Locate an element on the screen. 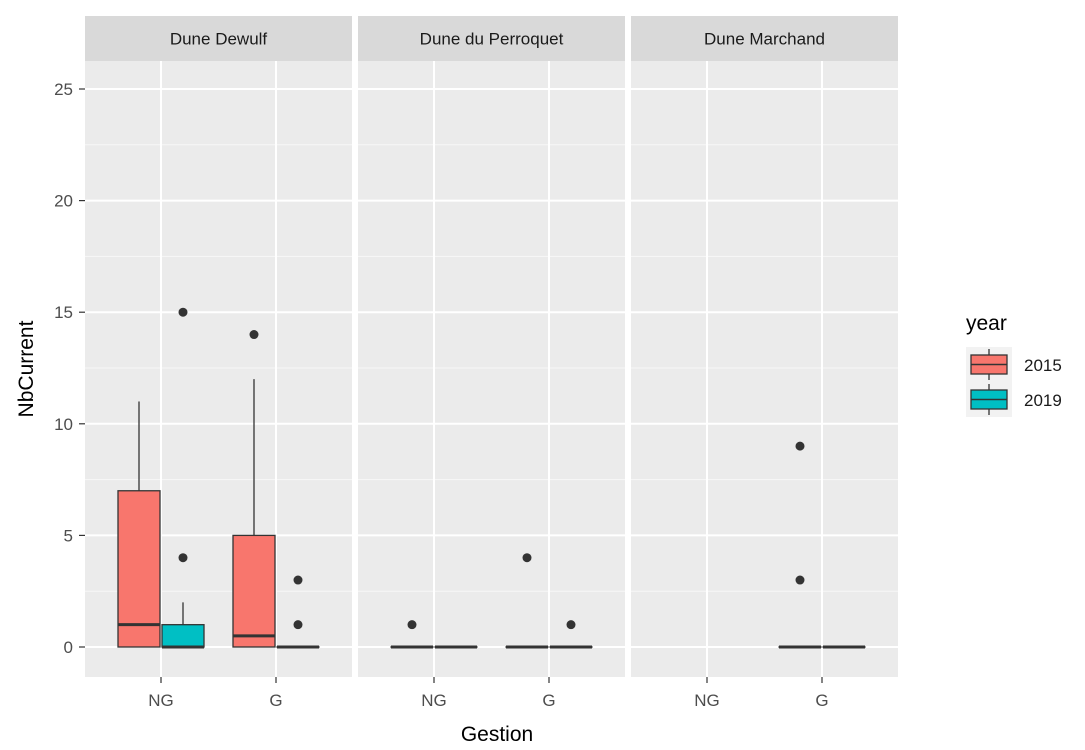 The height and width of the screenshot is (750, 1085). y-axis-title: NbCurrent is located at coordinates (26, 368).